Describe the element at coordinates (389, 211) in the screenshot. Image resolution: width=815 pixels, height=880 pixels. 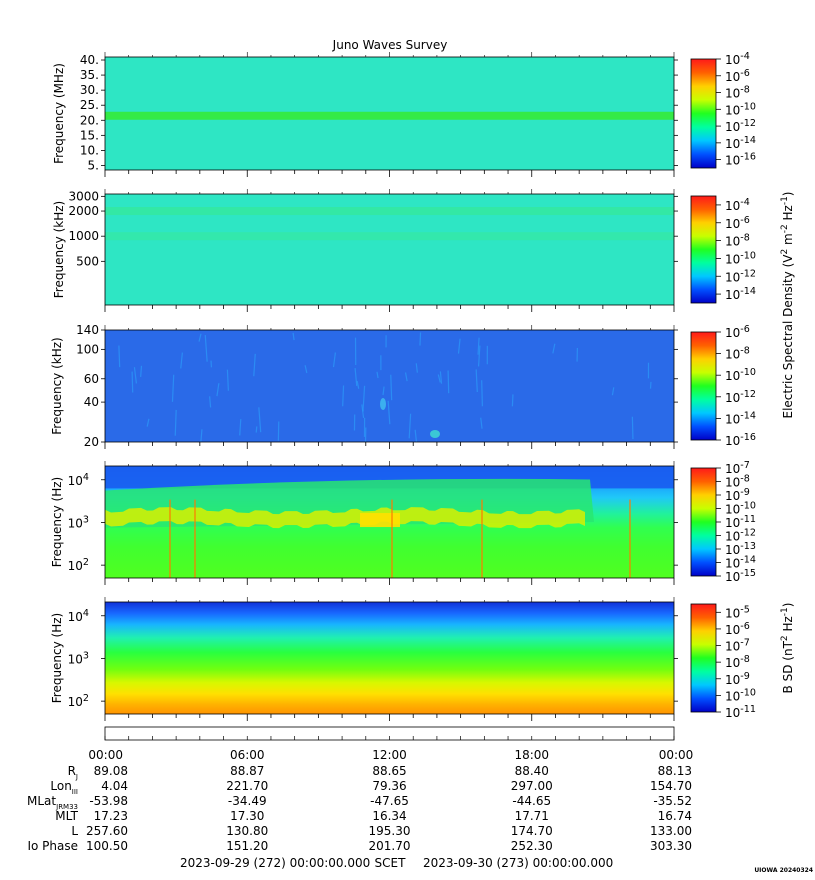
I see `emission-band` at that location.